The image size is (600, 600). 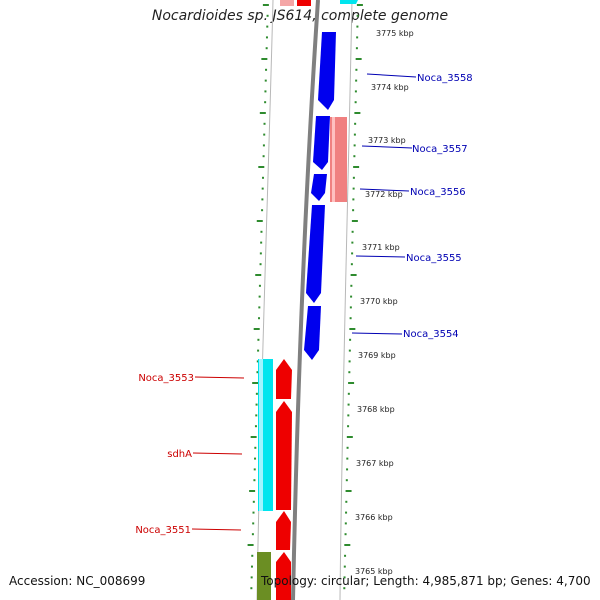 What do you see at coordinates (387, 140) in the screenshot?
I see `tick-label: 3773 kbp` at bounding box center [387, 140].